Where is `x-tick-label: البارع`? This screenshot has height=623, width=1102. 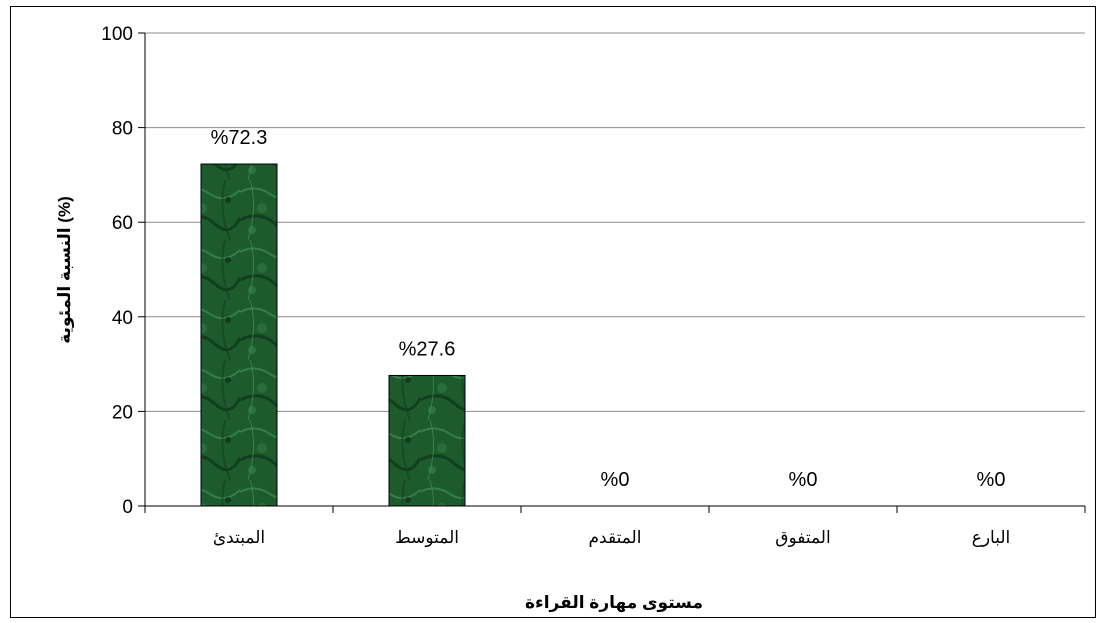 x-tick-label: البارع is located at coordinates (991, 538).